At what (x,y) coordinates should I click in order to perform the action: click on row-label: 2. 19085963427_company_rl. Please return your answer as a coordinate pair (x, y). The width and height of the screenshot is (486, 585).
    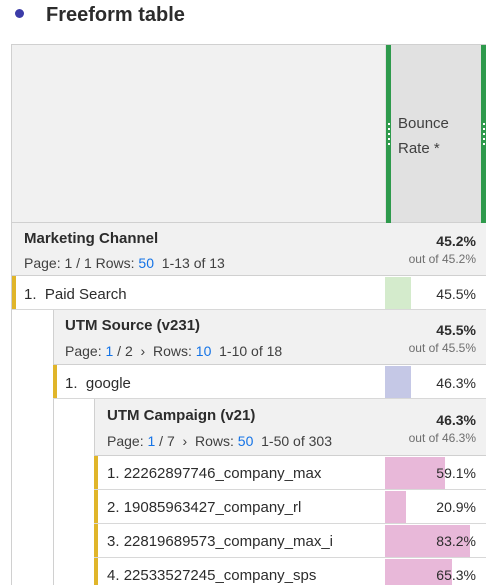
    Looking at the image, I should click on (204, 507).